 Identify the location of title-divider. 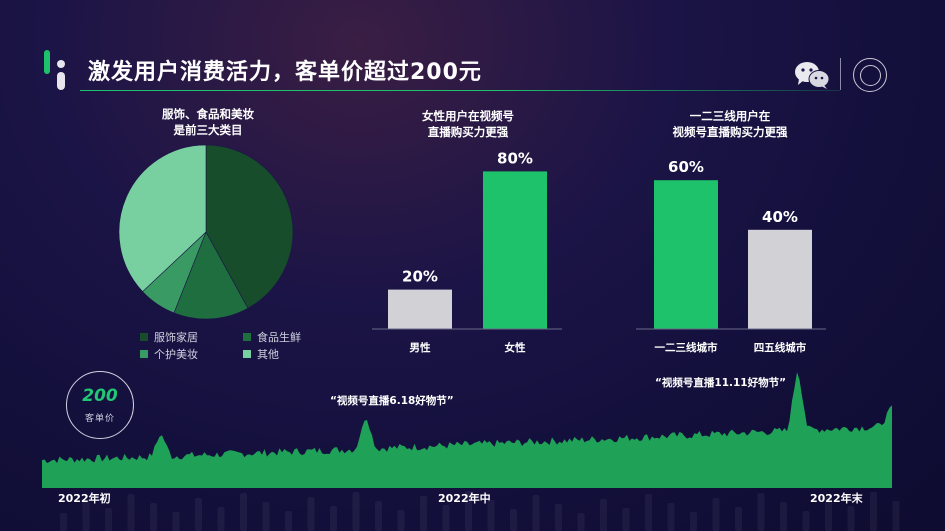
(460, 90).